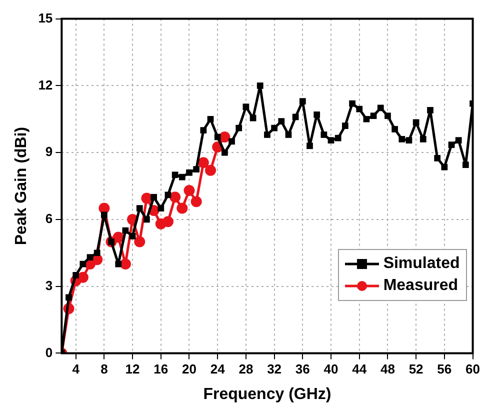 This screenshot has height=417, width=491. Describe the element at coordinates (267, 394) in the screenshot. I see `x-axis-title: Frequency (GHz)` at that location.